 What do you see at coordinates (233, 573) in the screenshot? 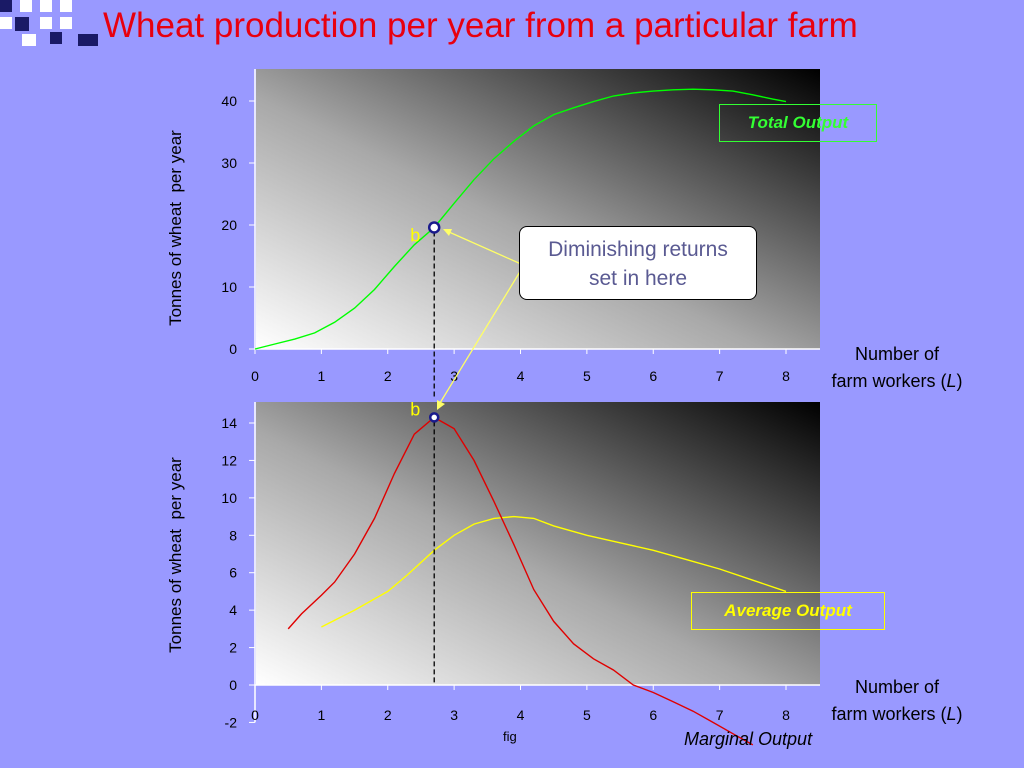
I see `y-tick-label: 6` at bounding box center [233, 573].